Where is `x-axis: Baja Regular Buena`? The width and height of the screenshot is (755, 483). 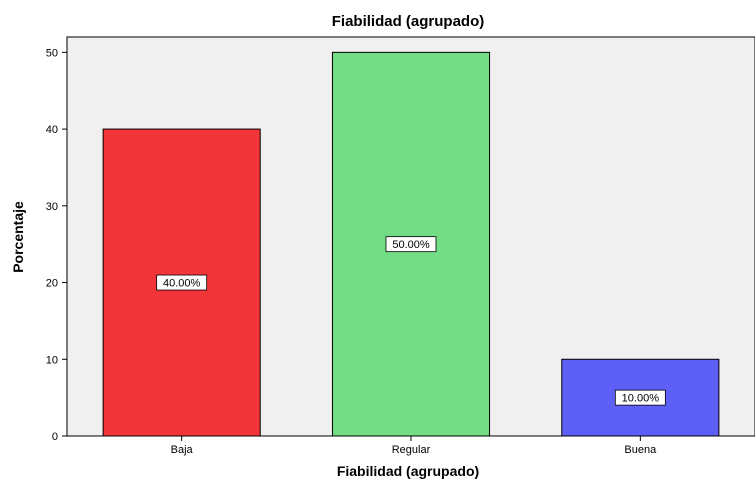 x-axis: Baja Regular Buena is located at coordinates (414, 446).